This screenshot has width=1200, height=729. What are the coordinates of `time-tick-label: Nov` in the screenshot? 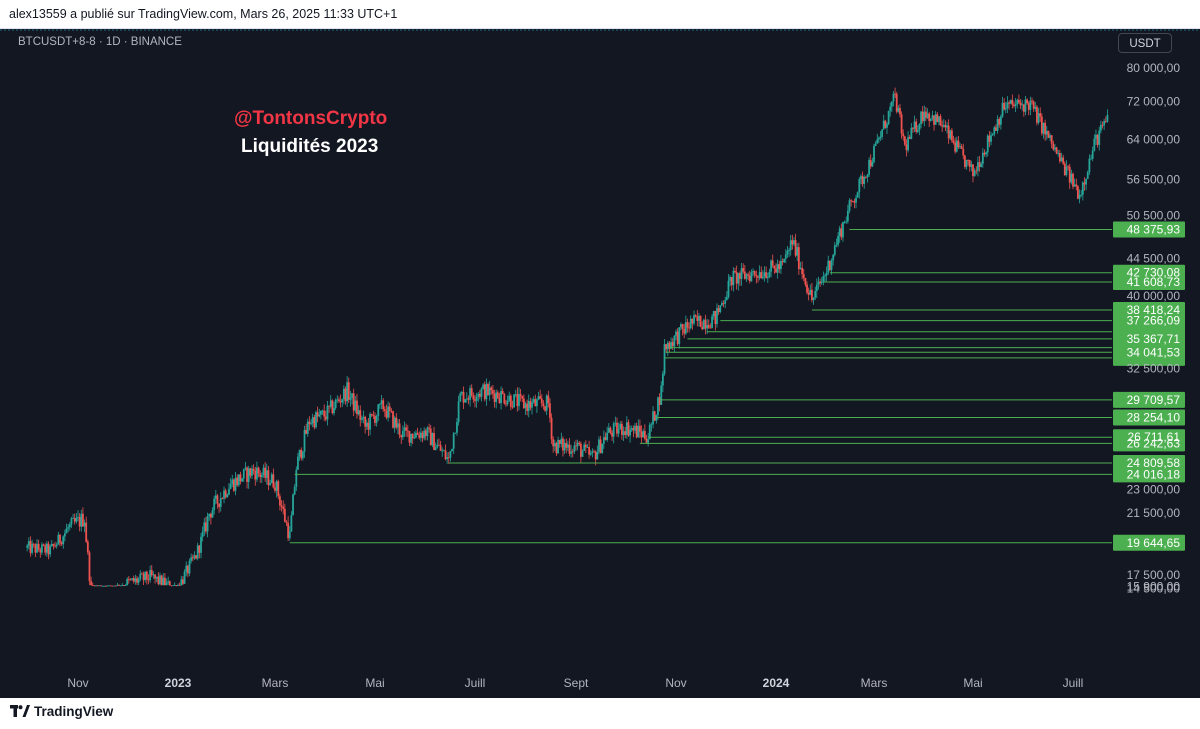 It's located at (675, 683).